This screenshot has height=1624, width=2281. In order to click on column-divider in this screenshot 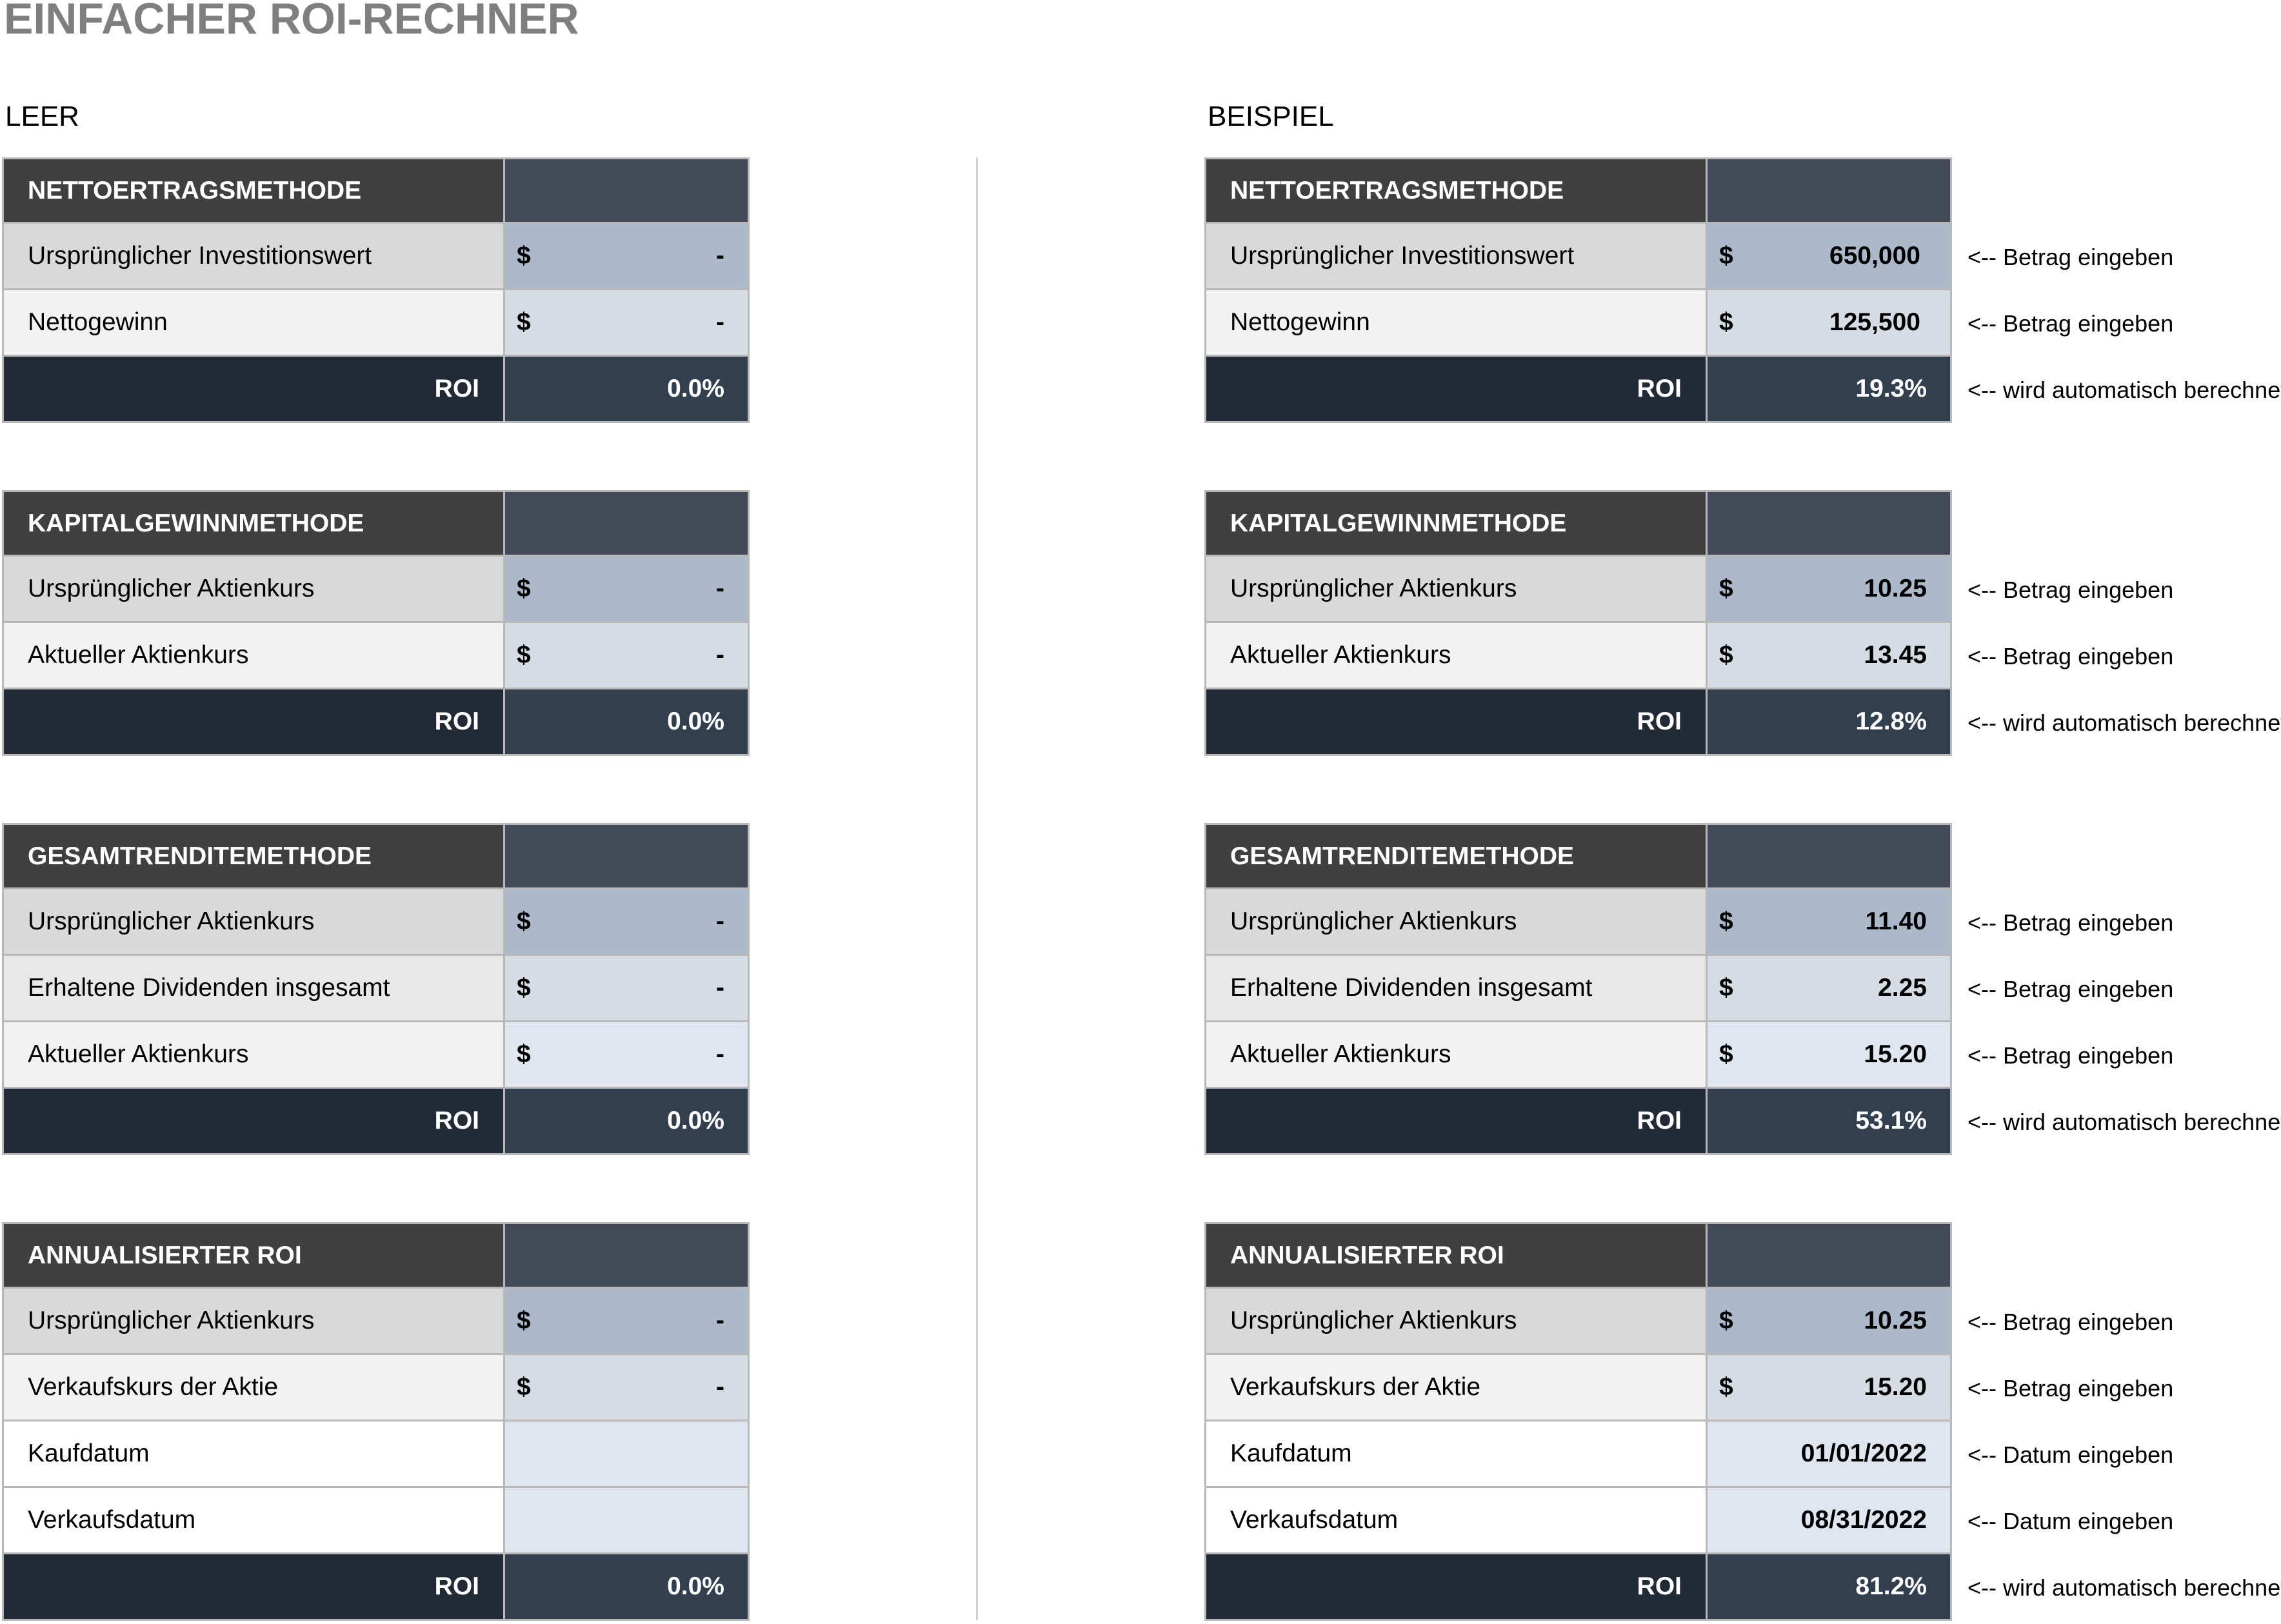, I will do `click(977, 888)`.